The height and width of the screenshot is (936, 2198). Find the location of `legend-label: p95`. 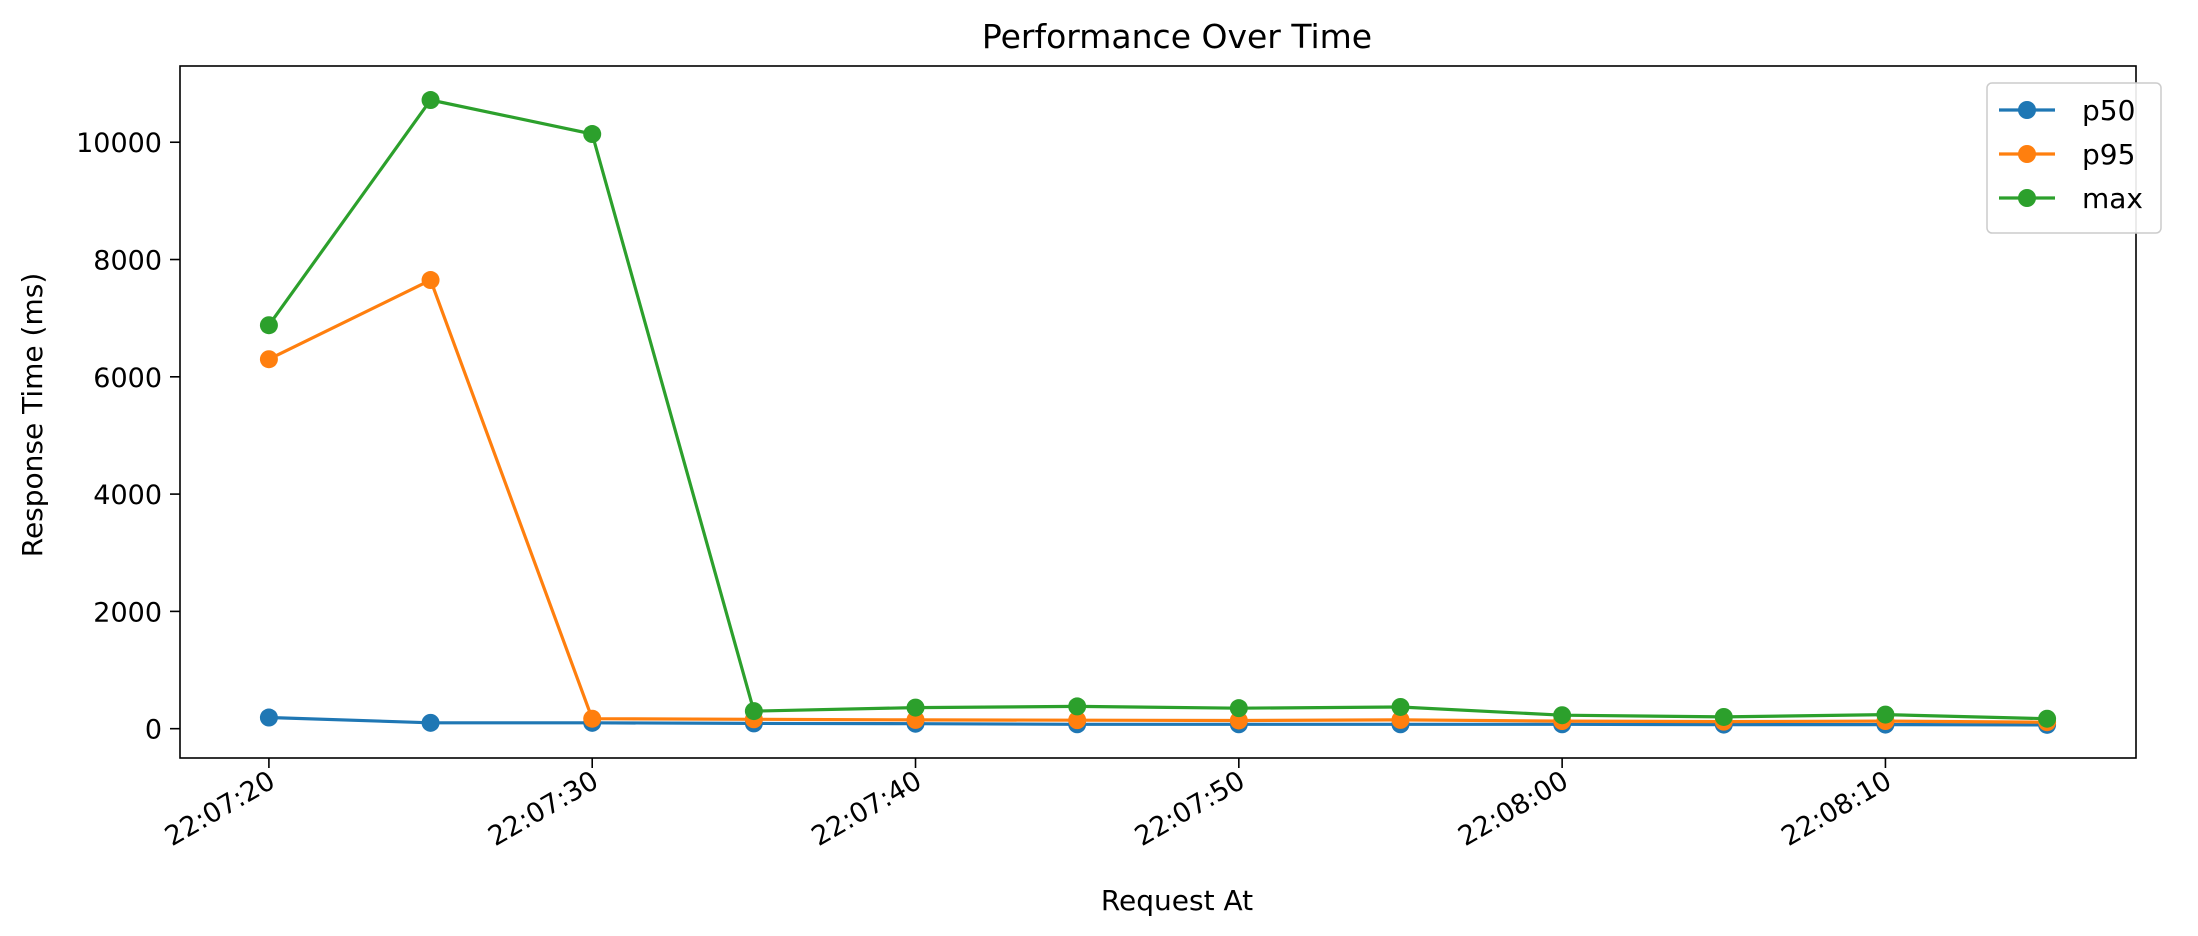

legend-label: p95 is located at coordinates (2108, 154).